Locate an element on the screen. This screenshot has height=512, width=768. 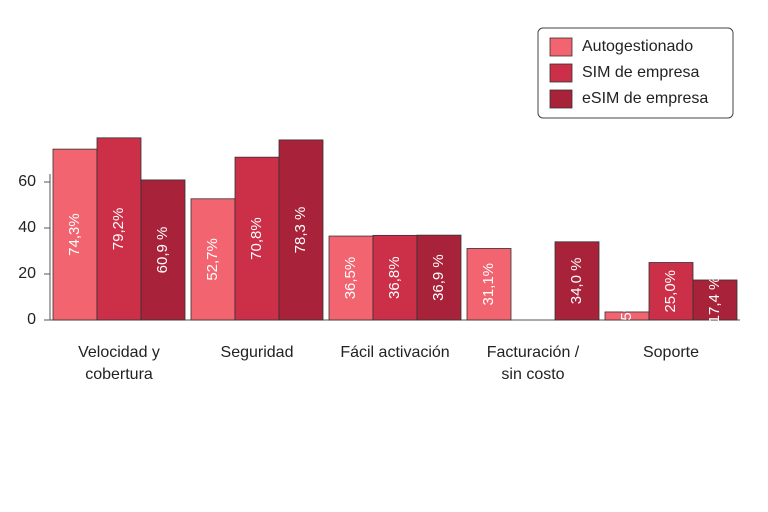
data-label: 36,9 % is located at coordinates (438, 277).